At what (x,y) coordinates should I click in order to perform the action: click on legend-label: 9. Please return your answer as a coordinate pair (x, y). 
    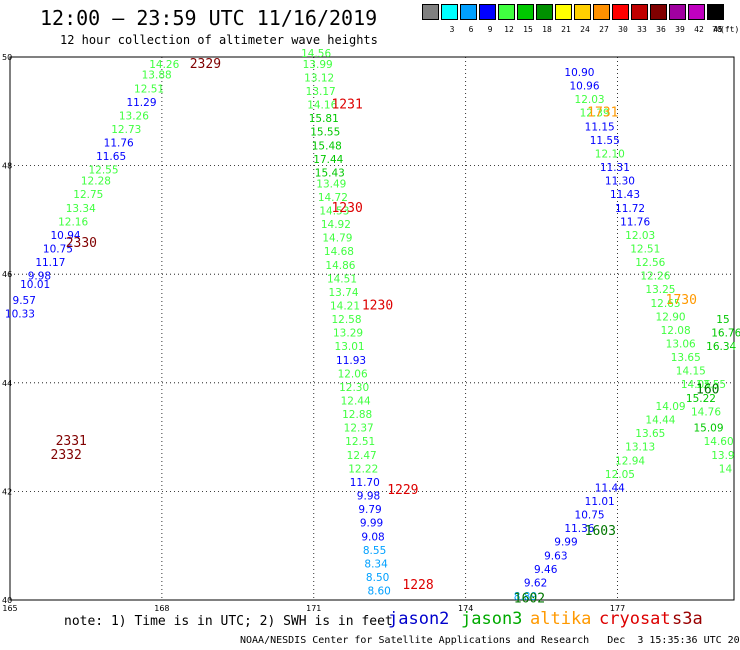
    Looking at the image, I should click on (490, 29).